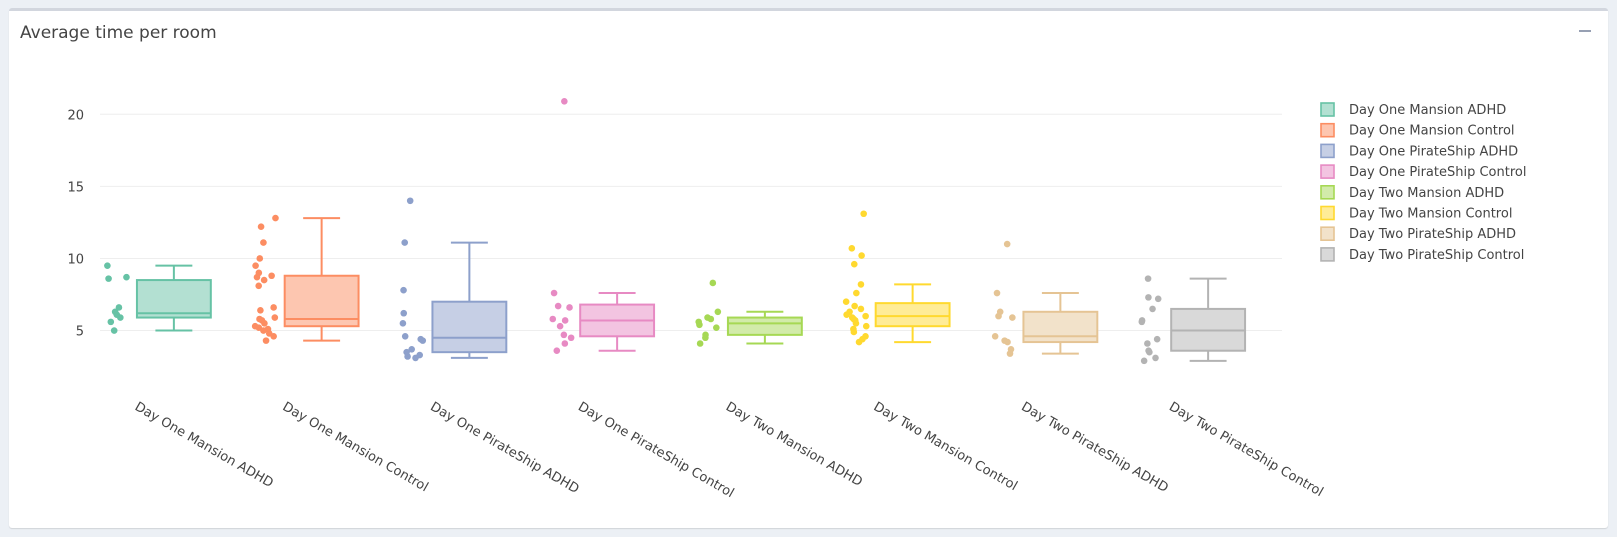  Describe the element at coordinates (1426, 193) in the screenshot. I see `legend-item-label: Day Two Mansion ADHD` at that location.